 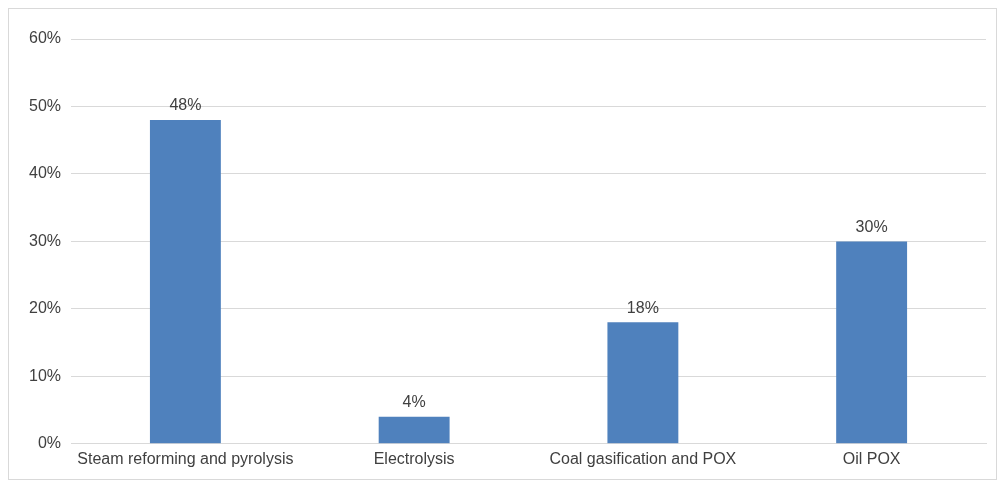 I want to click on y-tick-label: 50%, so click(x=45, y=105).